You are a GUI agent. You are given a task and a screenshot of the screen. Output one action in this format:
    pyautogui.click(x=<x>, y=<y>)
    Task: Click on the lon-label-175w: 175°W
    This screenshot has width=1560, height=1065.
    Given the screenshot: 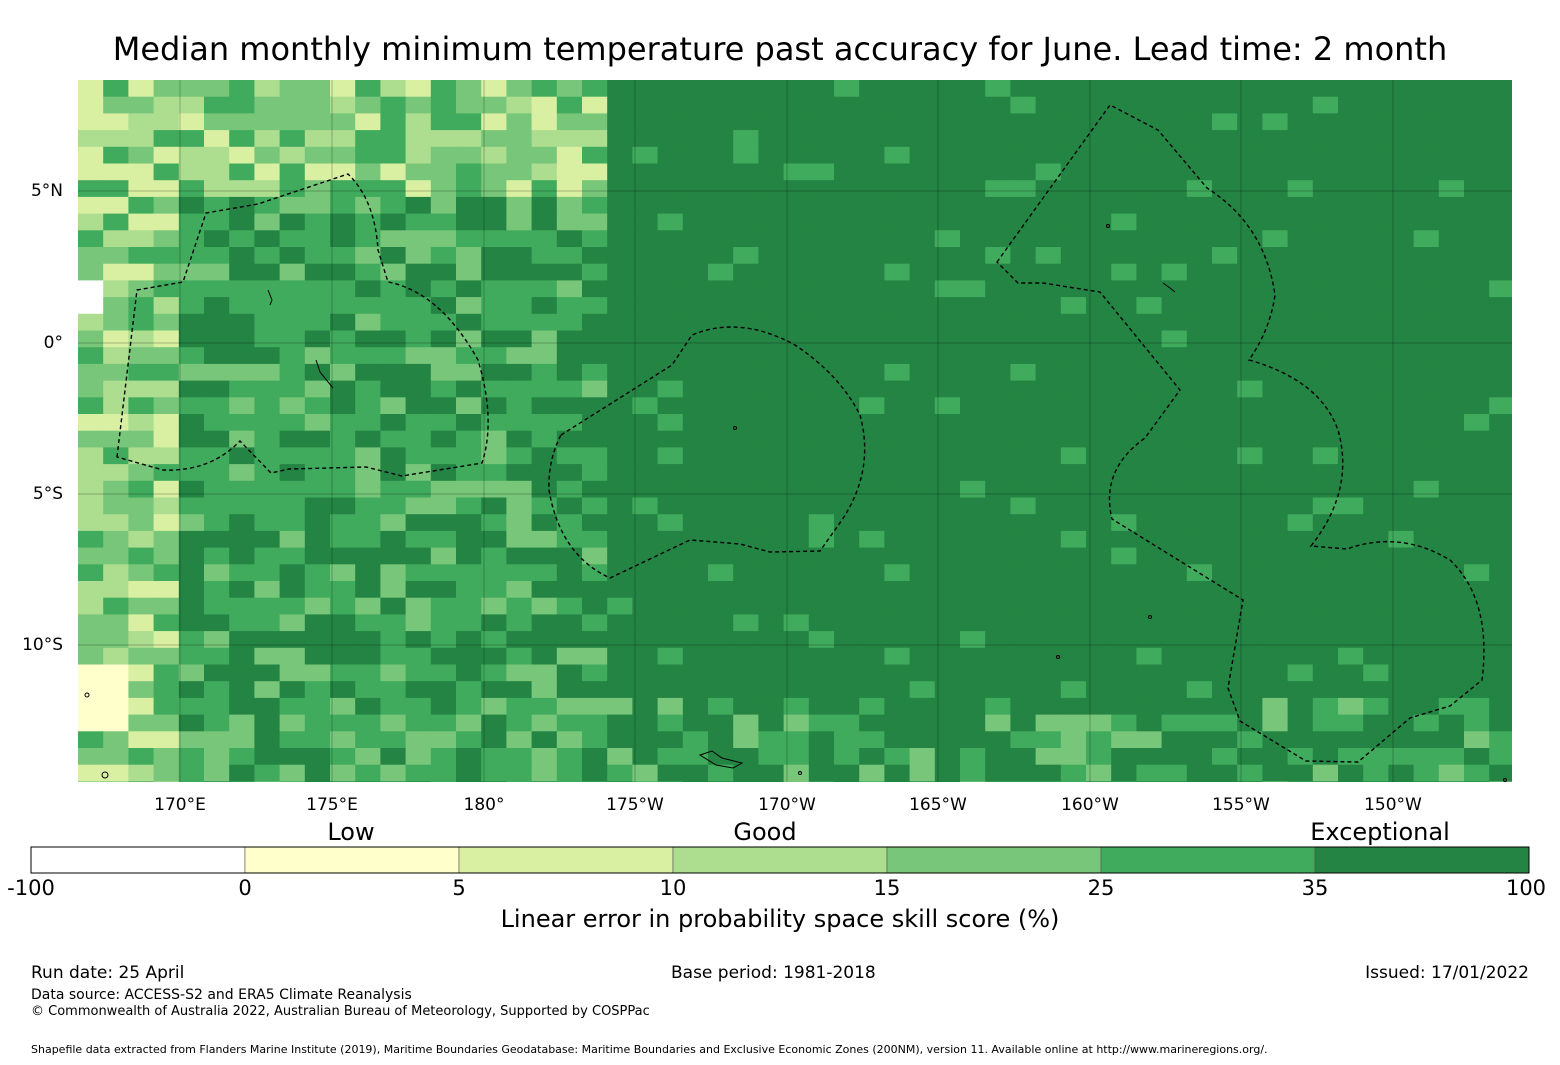 What is the action you would take?
    pyautogui.click(x=635, y=805)
    